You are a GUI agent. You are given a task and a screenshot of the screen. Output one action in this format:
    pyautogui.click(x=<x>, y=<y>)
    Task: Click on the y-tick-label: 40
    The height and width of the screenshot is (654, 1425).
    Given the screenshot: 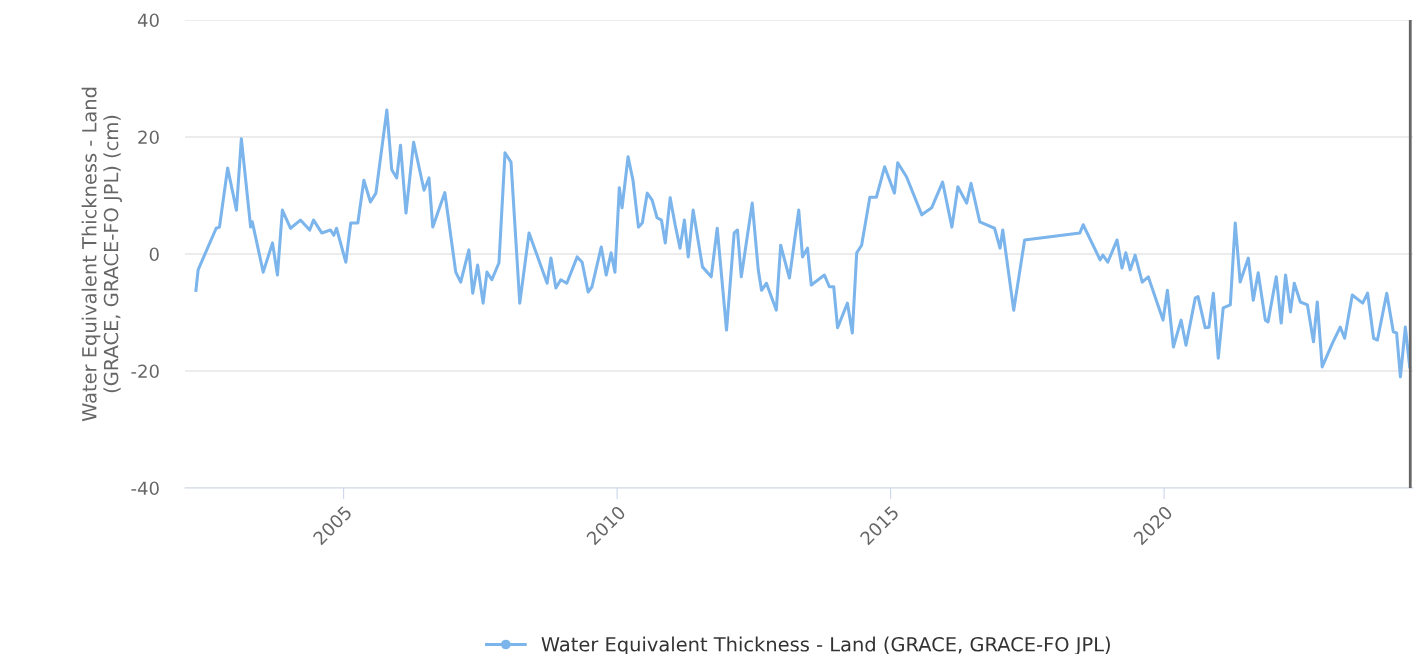 What is the action you would take?
    pyautogui.click(x=148, y=20)
    